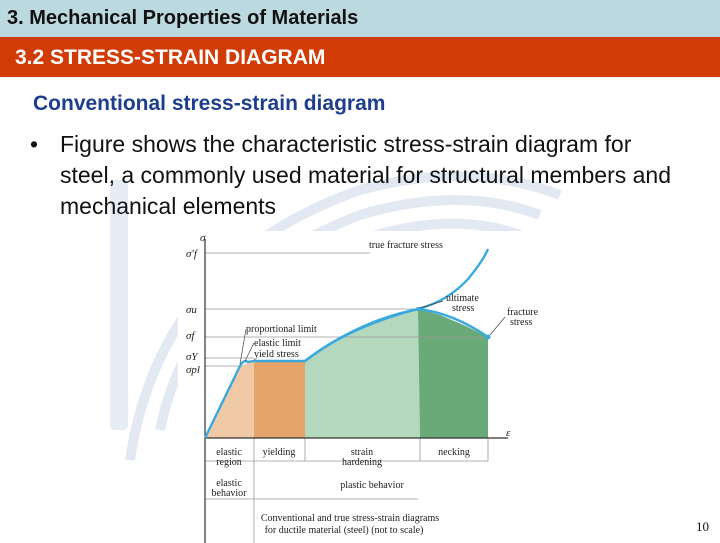  What do you see at coordinates (276, 354) in the screenshot?
I see `yield-stress-label: yield stress` at bounding box center [276, 354].